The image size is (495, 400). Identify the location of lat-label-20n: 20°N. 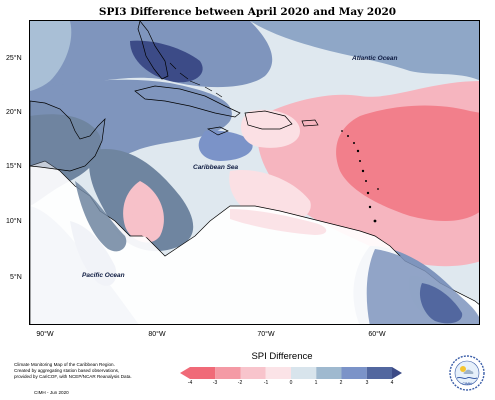
(14, 112).